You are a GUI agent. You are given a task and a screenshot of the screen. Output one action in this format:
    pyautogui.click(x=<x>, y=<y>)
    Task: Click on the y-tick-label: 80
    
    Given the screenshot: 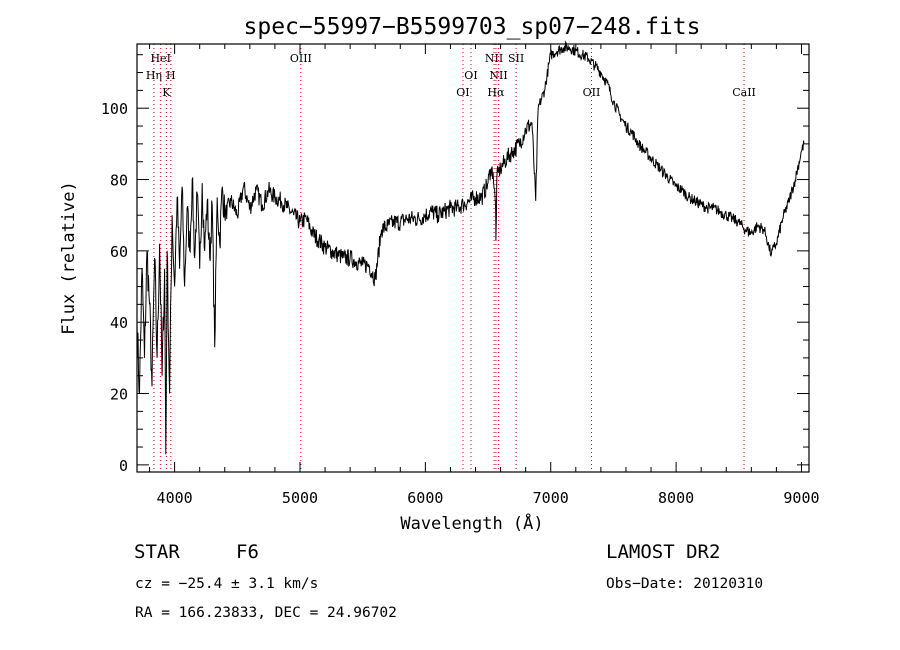 What is the action you would take?
    pyautogui.click(x=119, y=181)
    